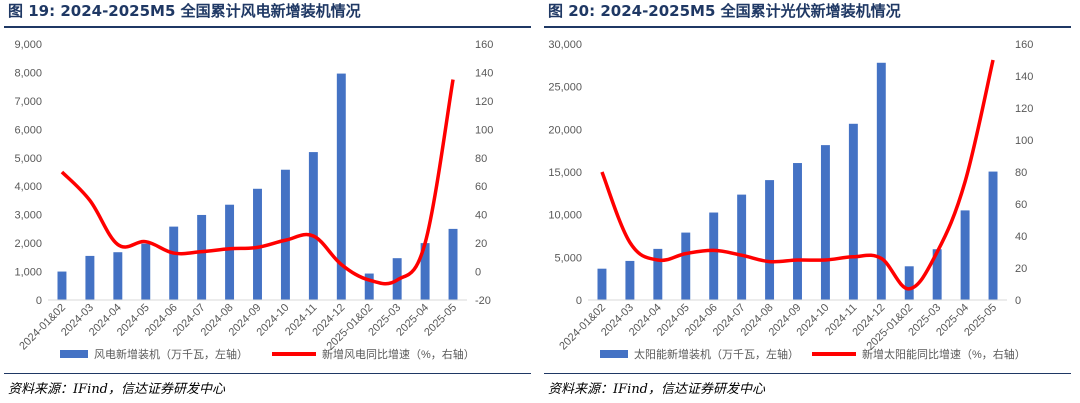  What do you see at coordinates (28, 130) in the screenshot?
I see `y-left-tick-label: 6,000` at bounding box center [28, 130].